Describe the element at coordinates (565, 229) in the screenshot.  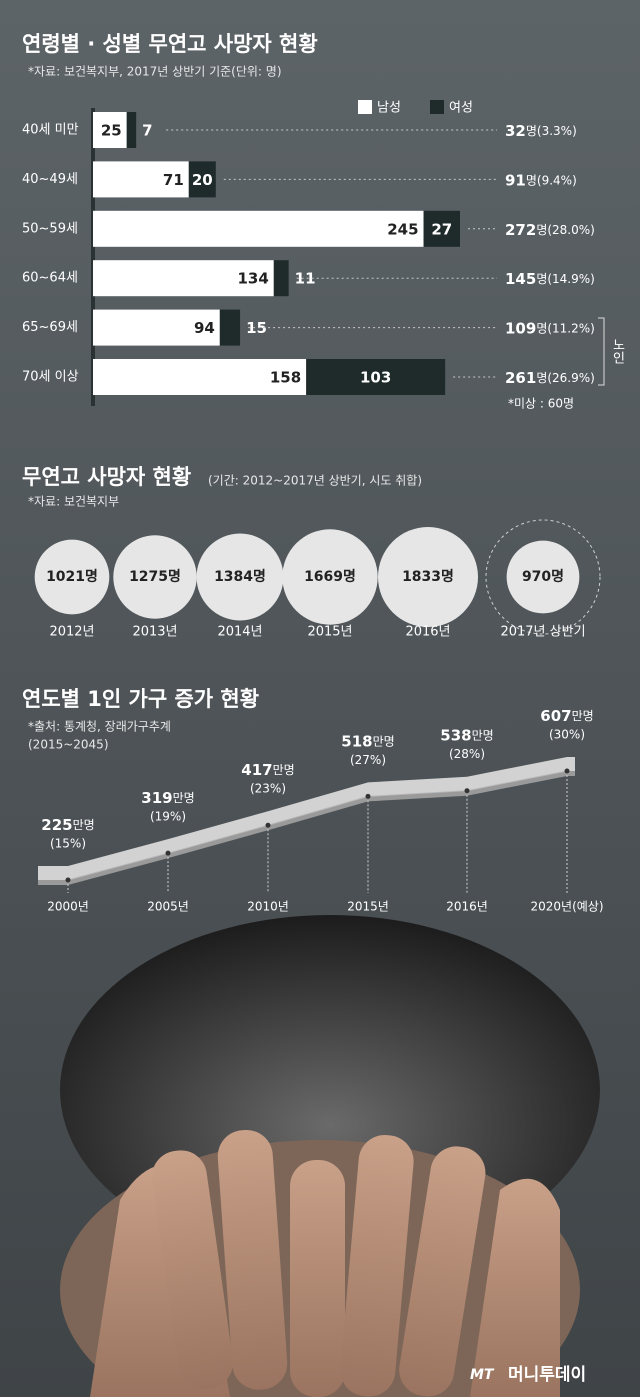
I see `total-suffix: 명(28.0%)` at that location.